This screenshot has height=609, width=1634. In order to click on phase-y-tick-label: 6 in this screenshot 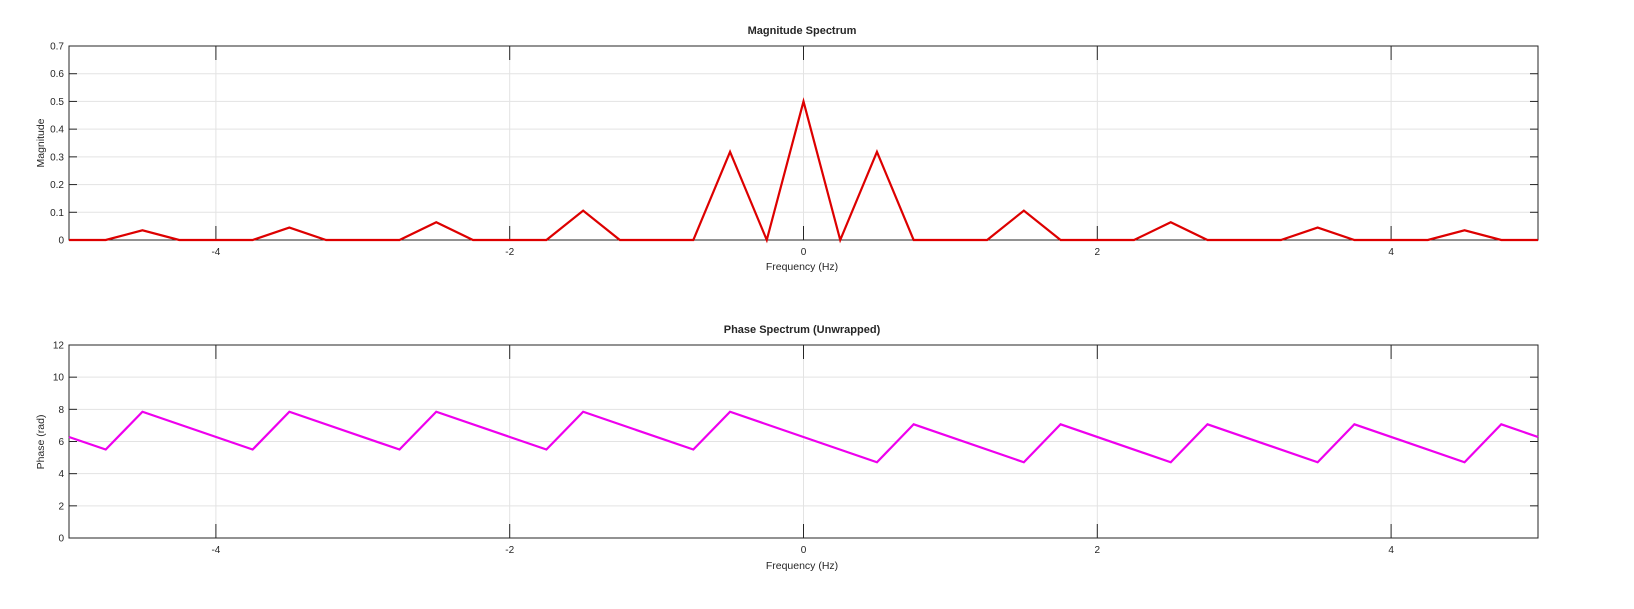, I will do `click(61, 442)`.